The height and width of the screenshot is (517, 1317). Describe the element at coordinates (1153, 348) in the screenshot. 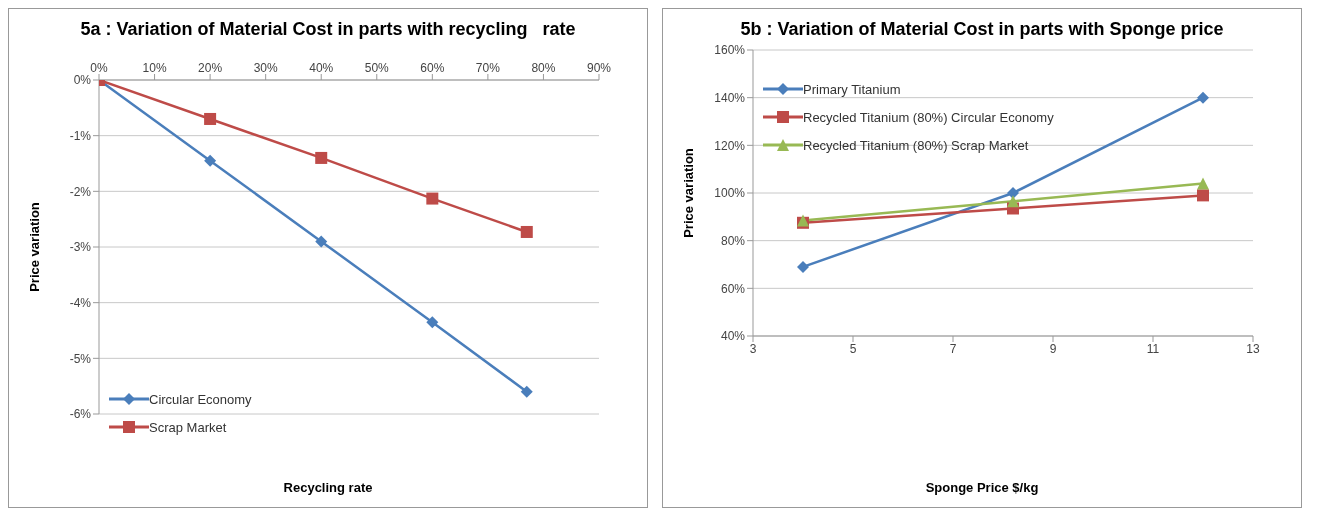

I see `x-tick-label: 11` at that location.